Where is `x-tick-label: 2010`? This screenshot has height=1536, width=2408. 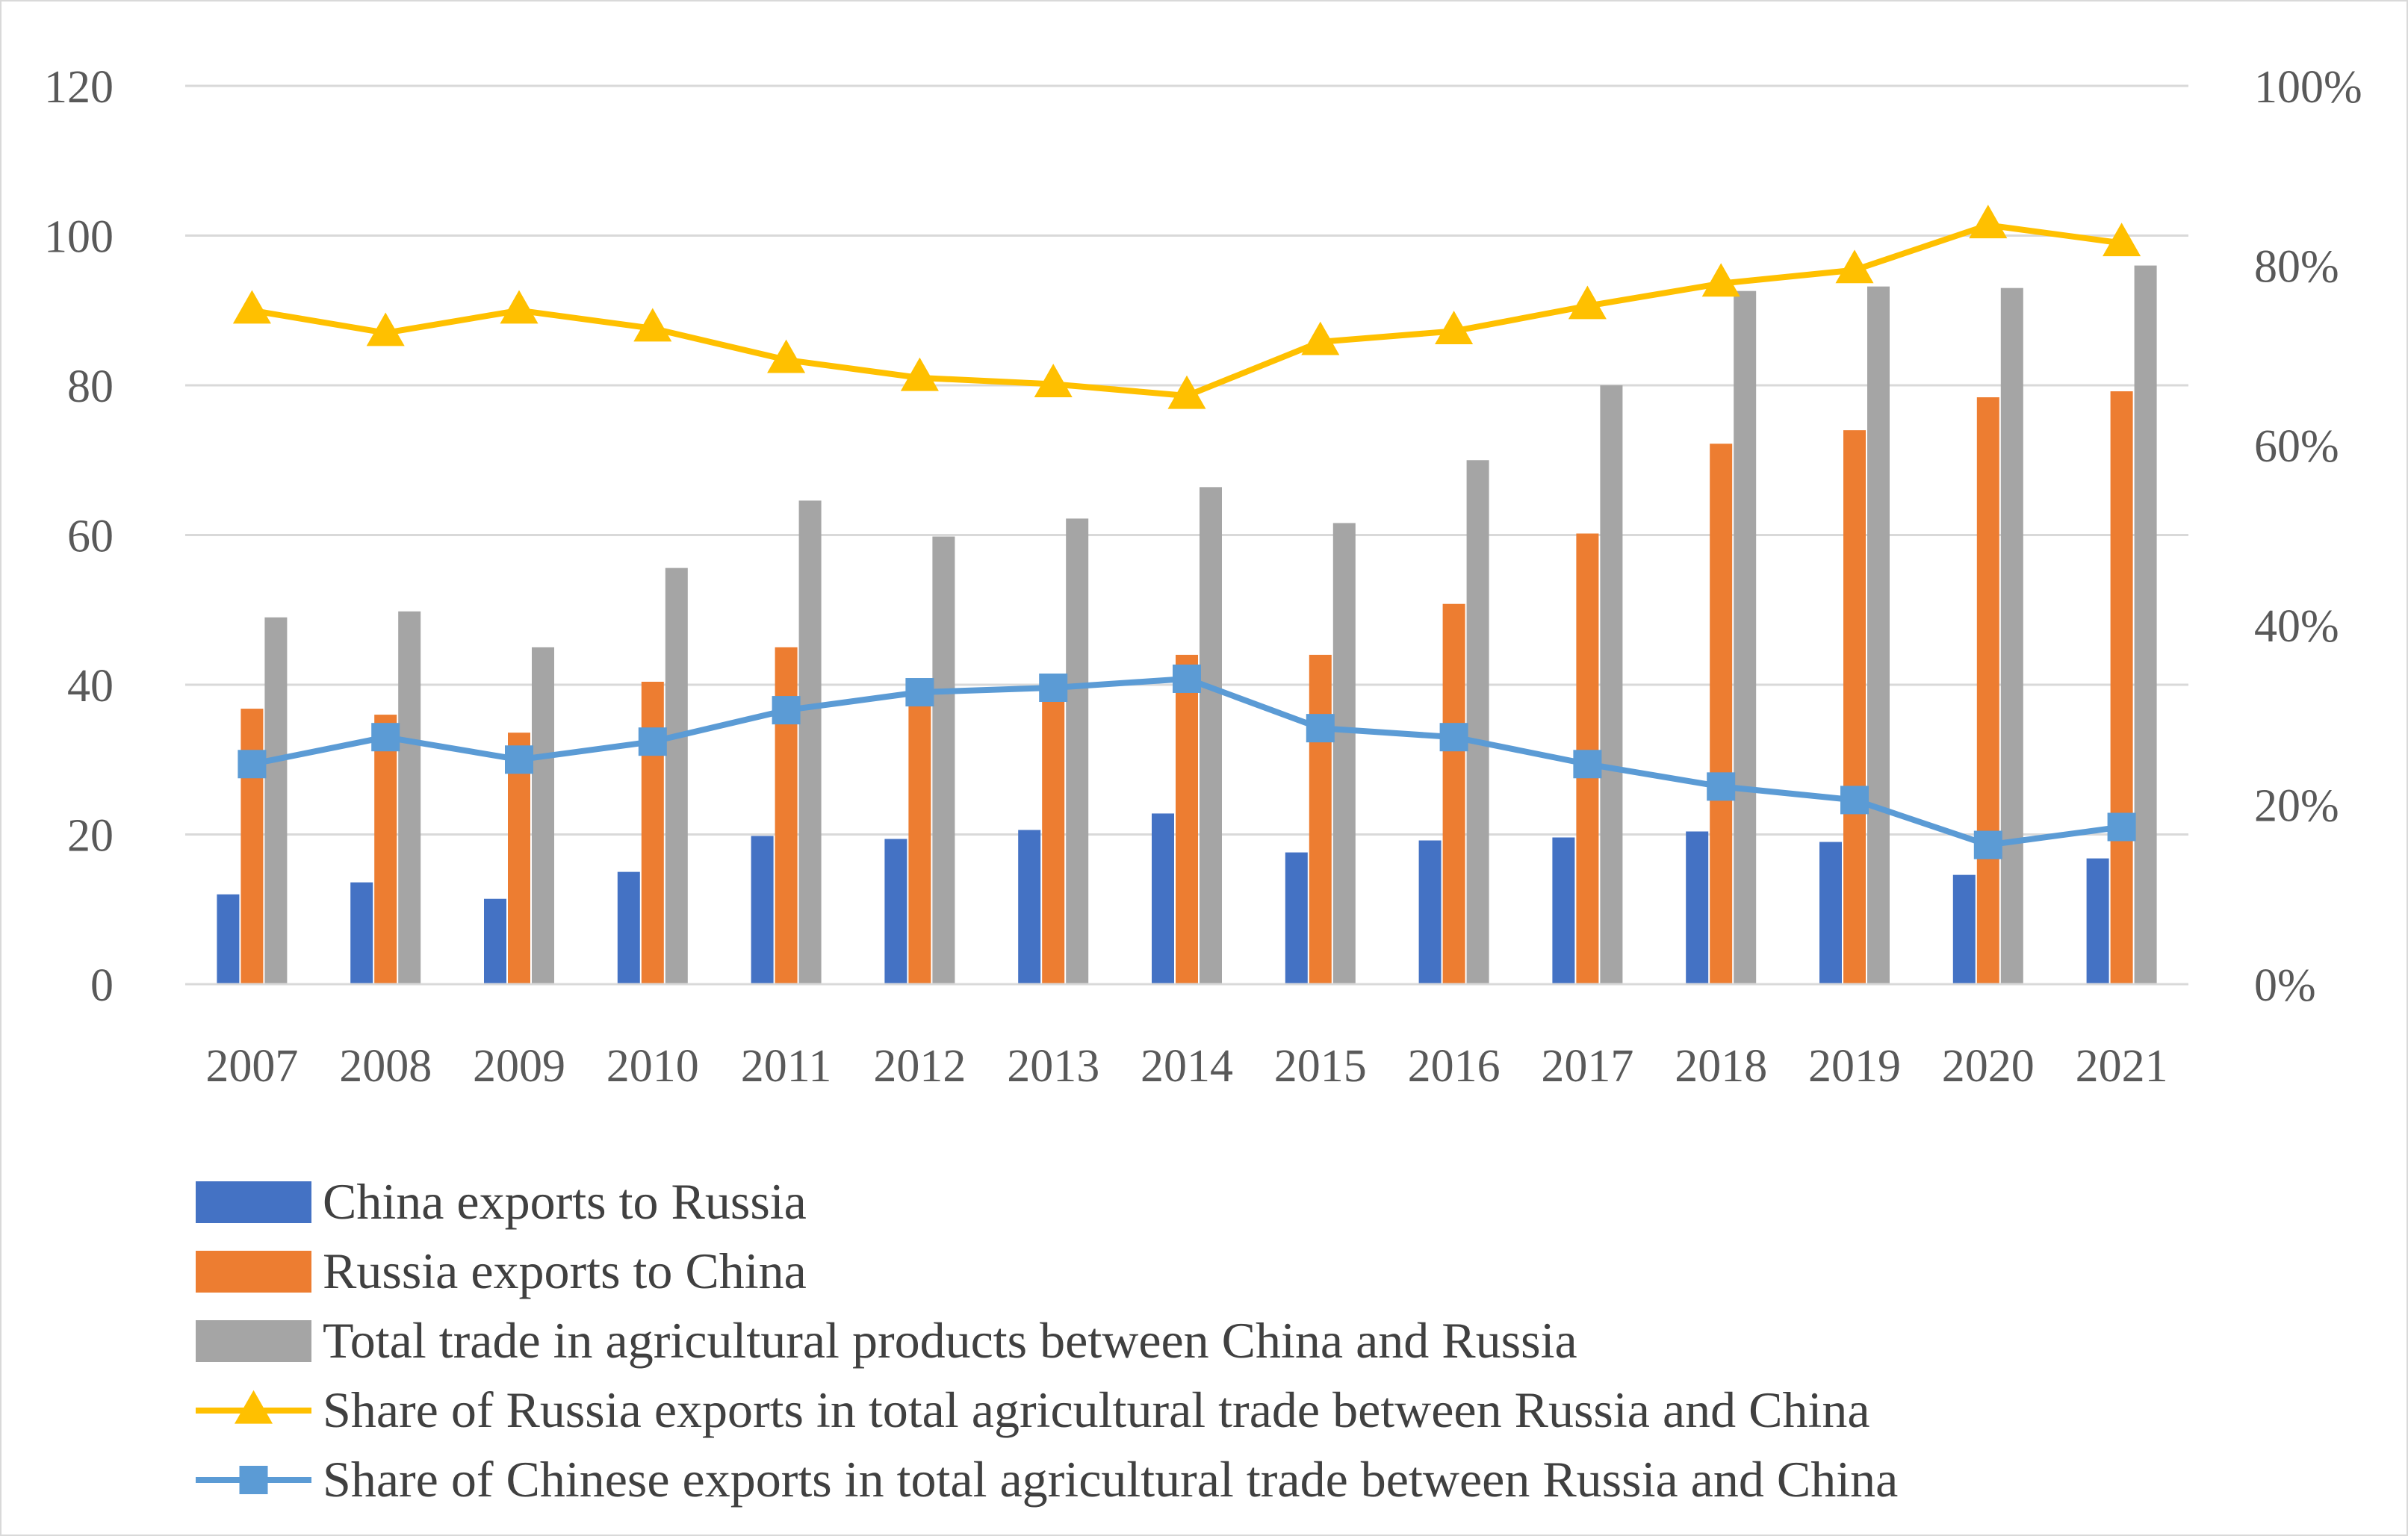 x-tick-label: 2010 is located at coordinates (652, 1066).